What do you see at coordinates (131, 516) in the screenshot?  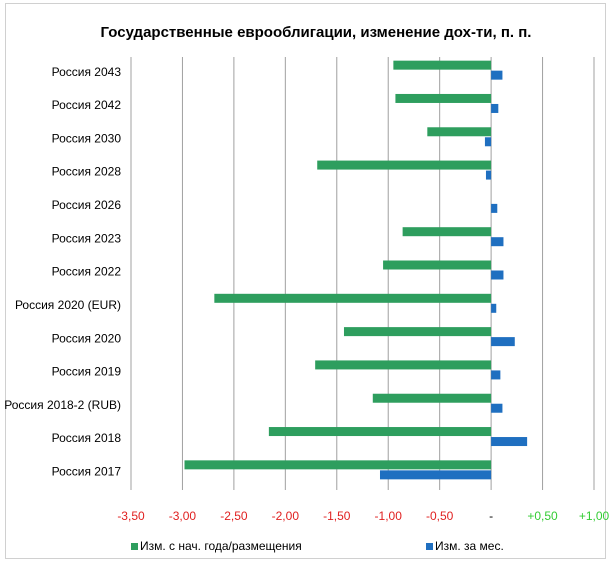 I see `x-tick-label: -3,50` at bounding box center [131, 516].